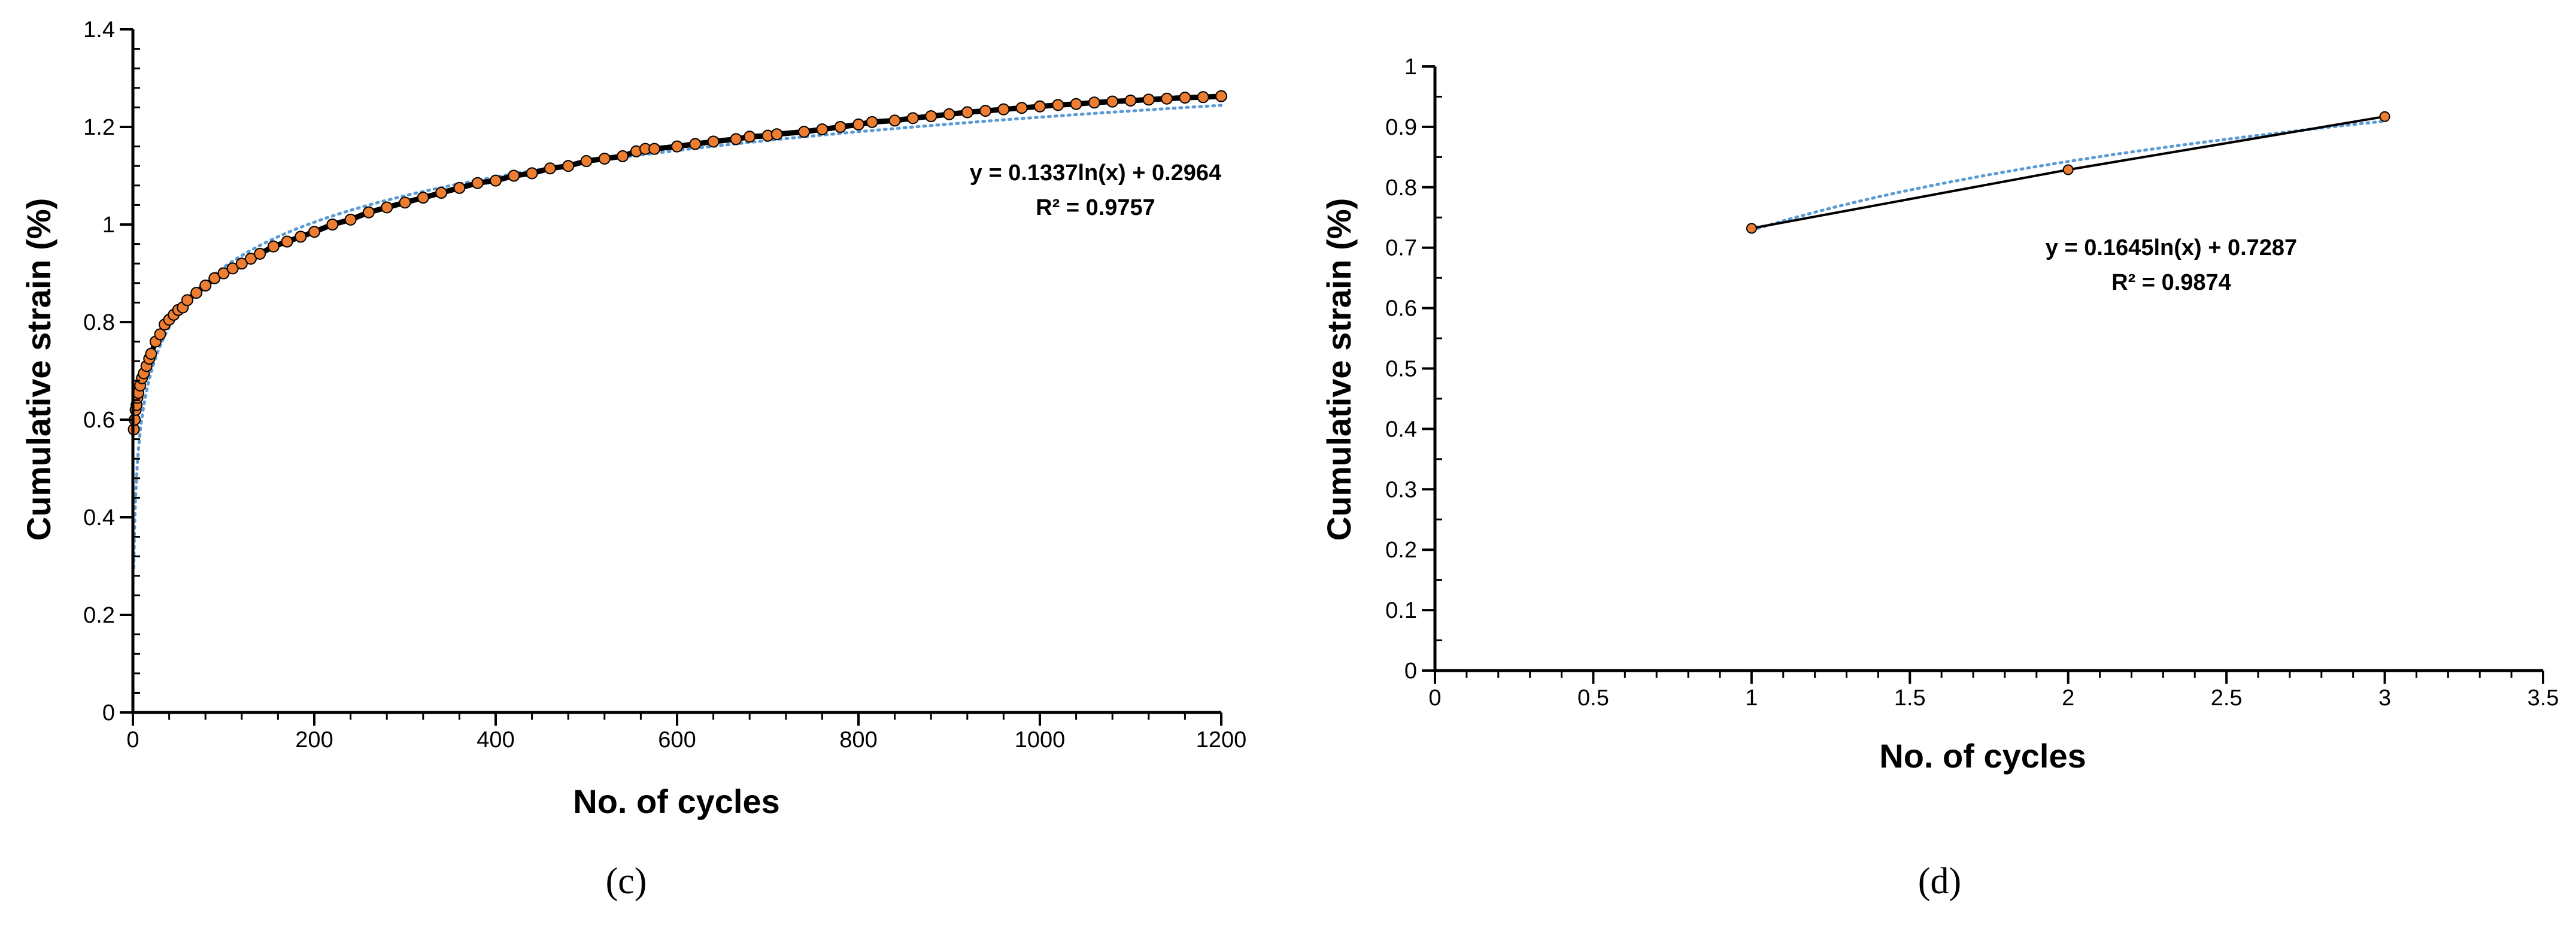 This screenshot has height=925, width=2576. Describe the element at coordinates (314, 740) in the screenshot. I see `chart-c-x-tick-label: 200` at that location.